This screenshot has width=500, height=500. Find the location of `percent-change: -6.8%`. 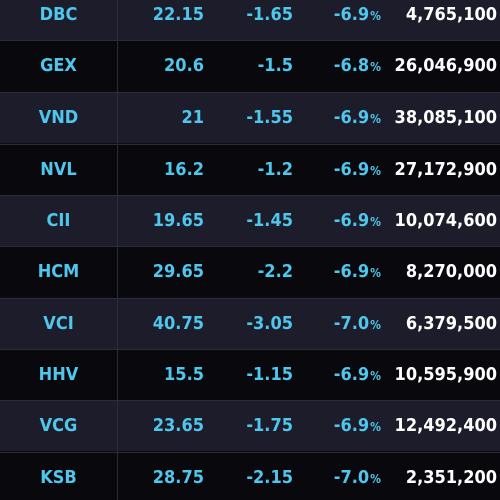

percent-change: -6.8% is located at coordinates (337, 66).